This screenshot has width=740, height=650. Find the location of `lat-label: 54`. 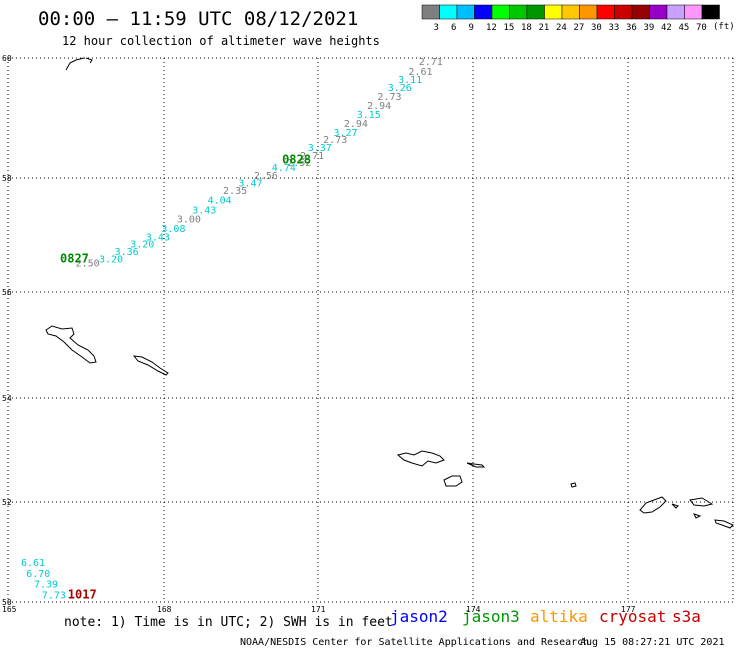

lat-label: 54 is located at coordinates (7, 398).